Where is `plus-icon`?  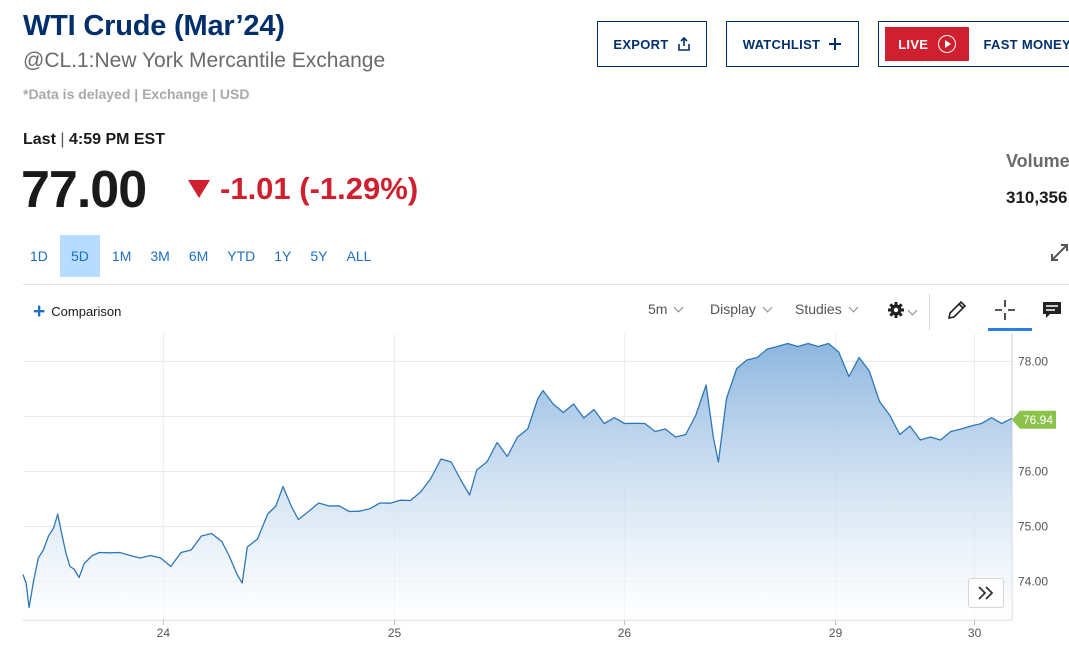
plus-icon is located at coordinates (835, 44).